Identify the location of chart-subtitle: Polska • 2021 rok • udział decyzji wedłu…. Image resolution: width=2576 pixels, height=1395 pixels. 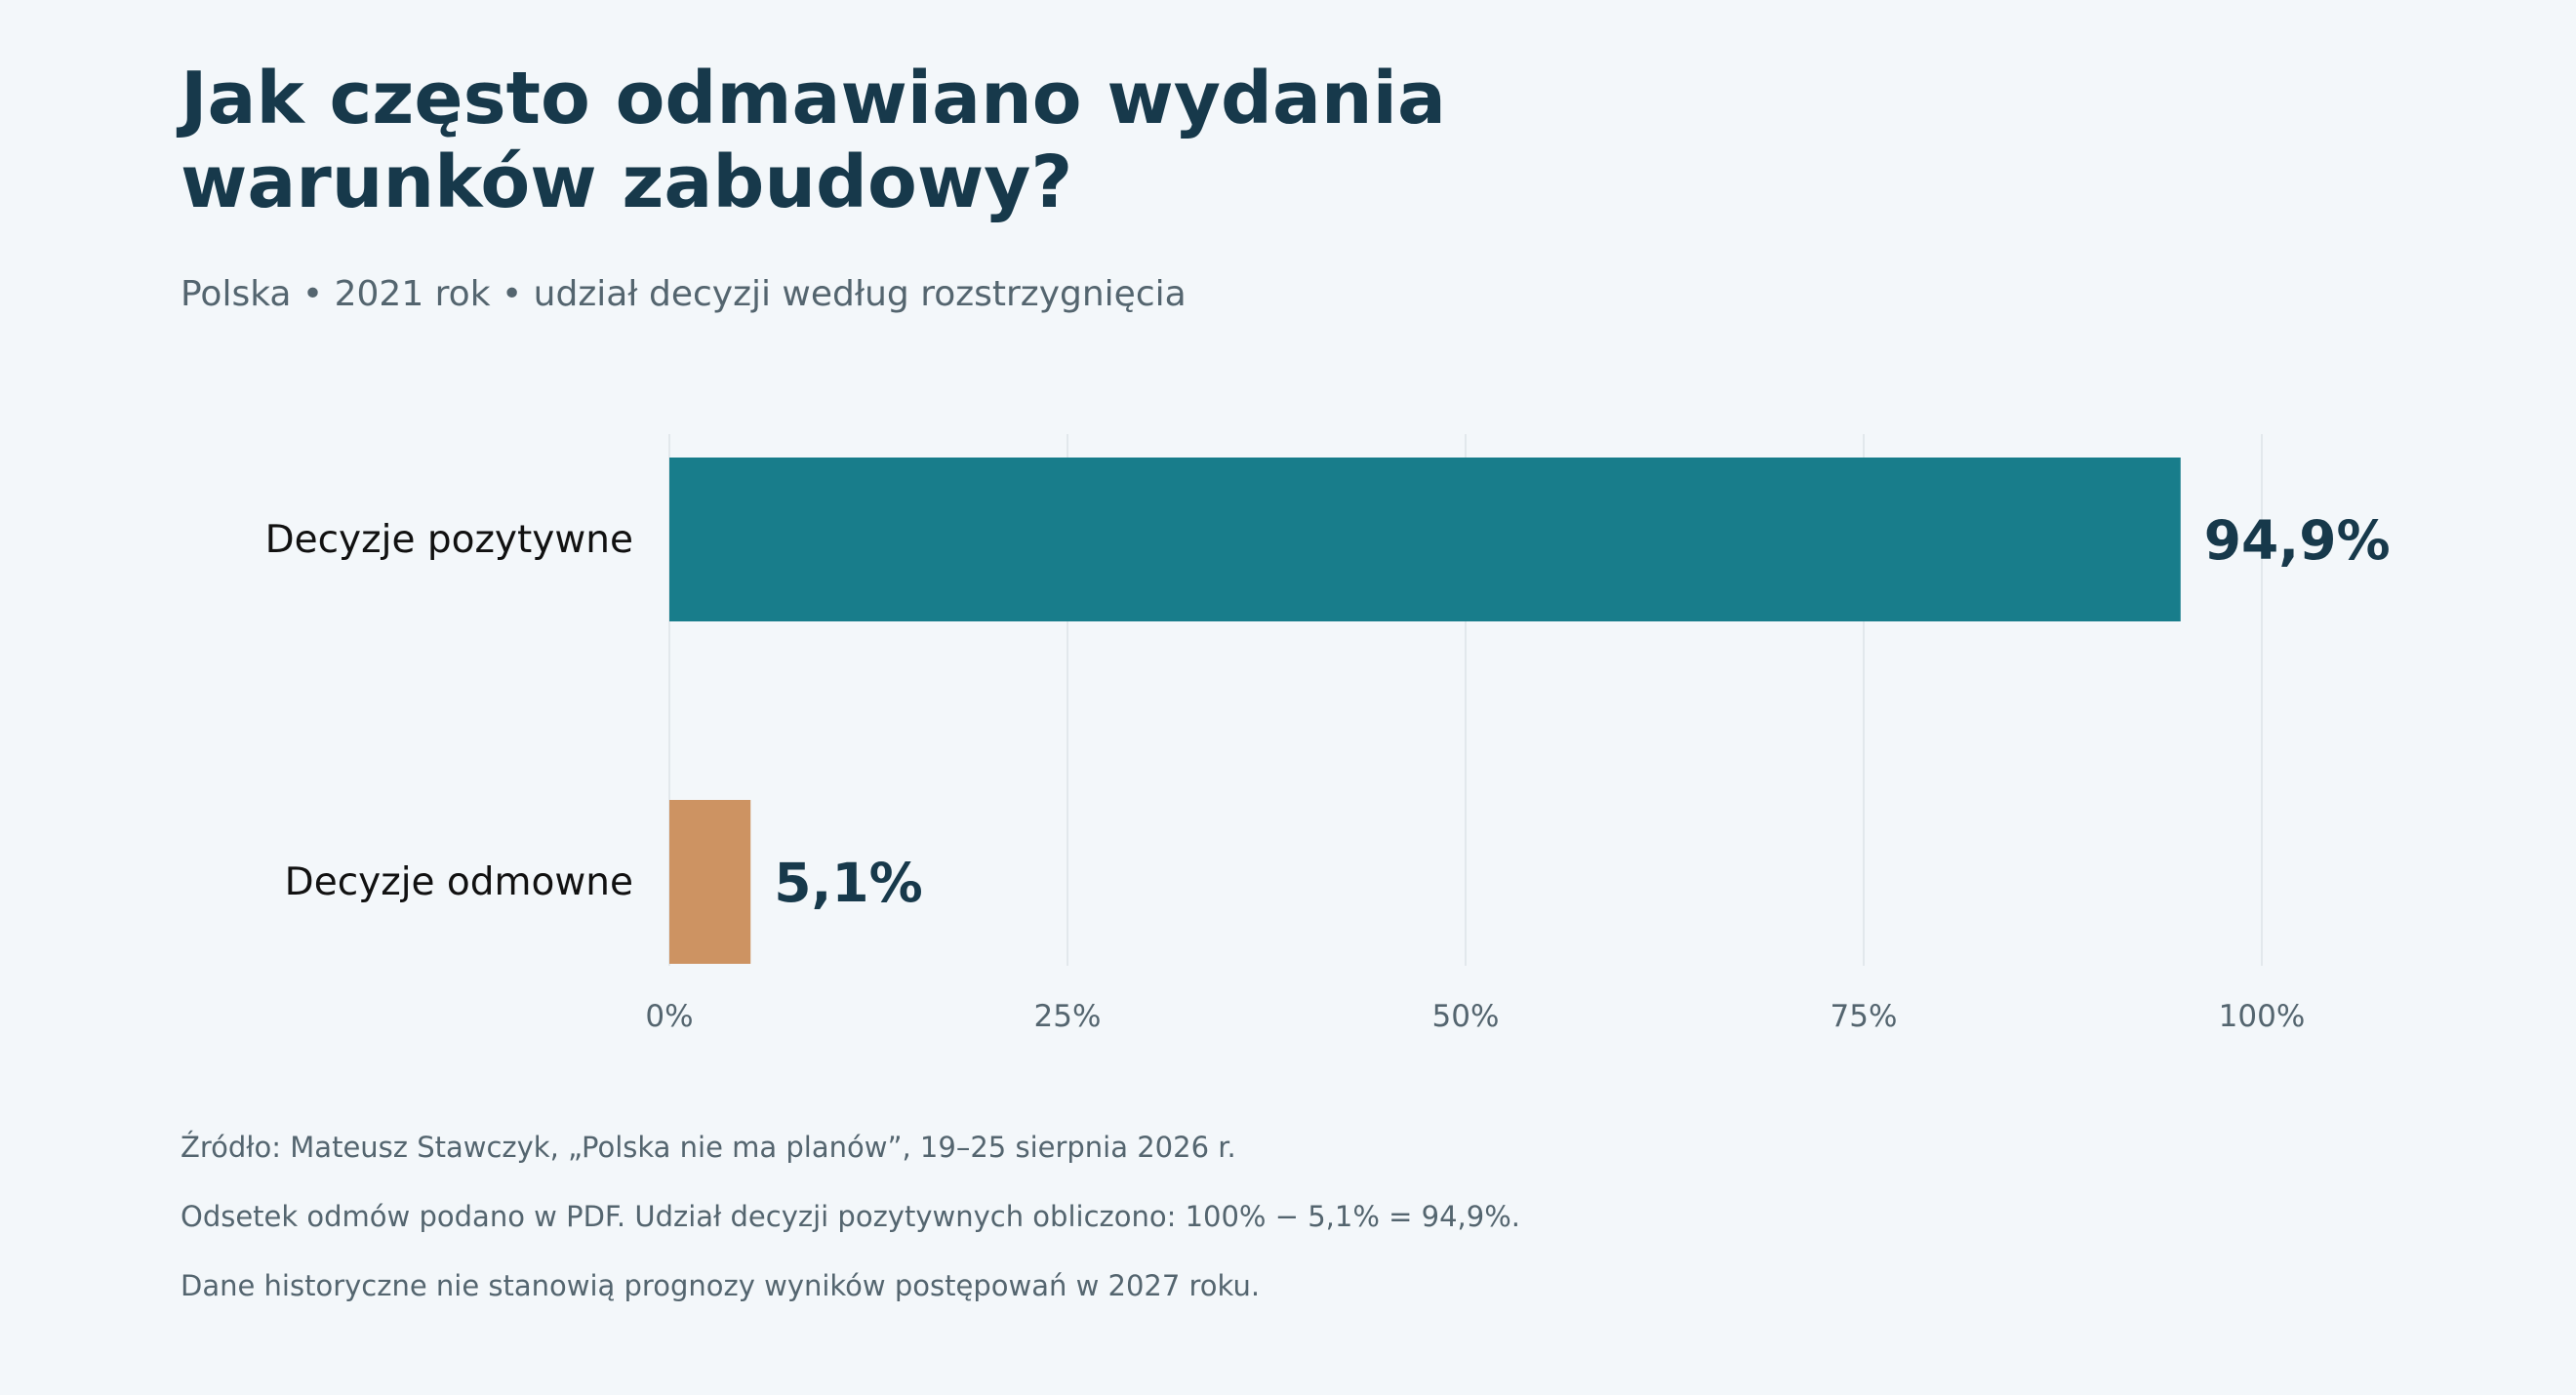
(684, 294).